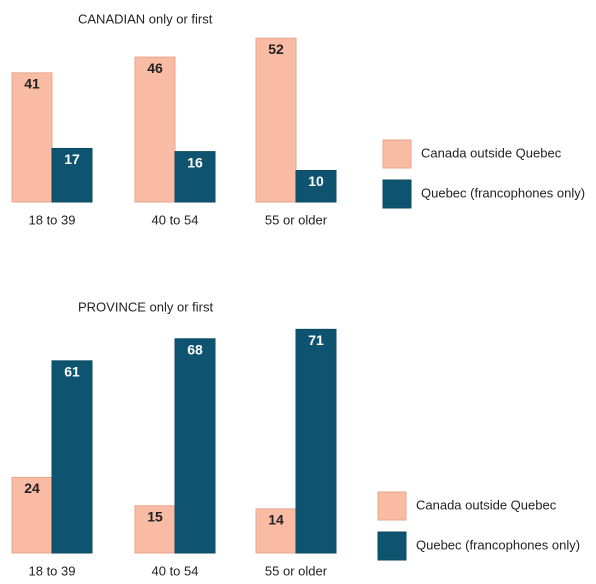 This screenshot has height=584, width=596. Describe the element at coordinates (316, 340) in the screenshot. I see `value-label: 71` at that location.